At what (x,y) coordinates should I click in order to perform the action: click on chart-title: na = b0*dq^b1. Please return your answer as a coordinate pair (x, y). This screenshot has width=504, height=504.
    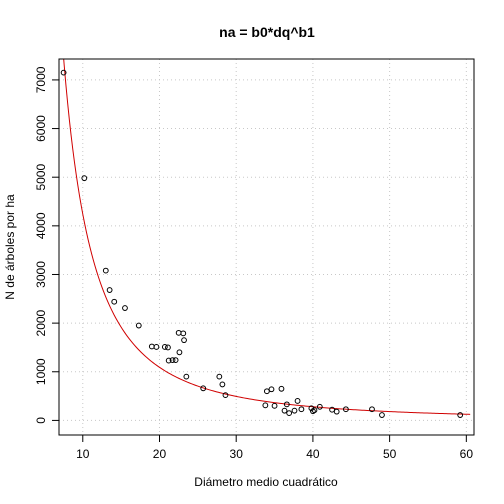
    Looking at the image, I should click on (267, 32).